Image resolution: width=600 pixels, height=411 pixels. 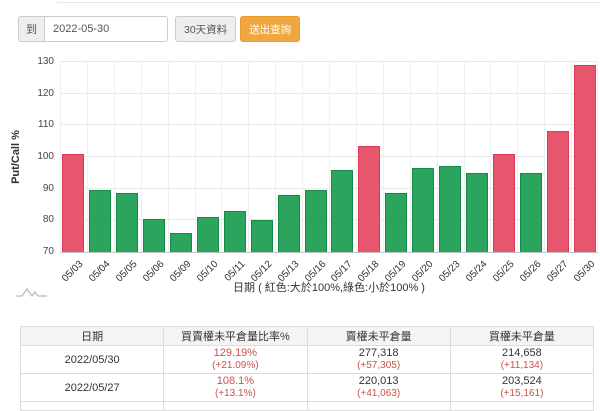 I want to click on x-axis-caption: 日期 ( 紅色:大於100%,綠色:小於100% ), so click(x=329, y=288).